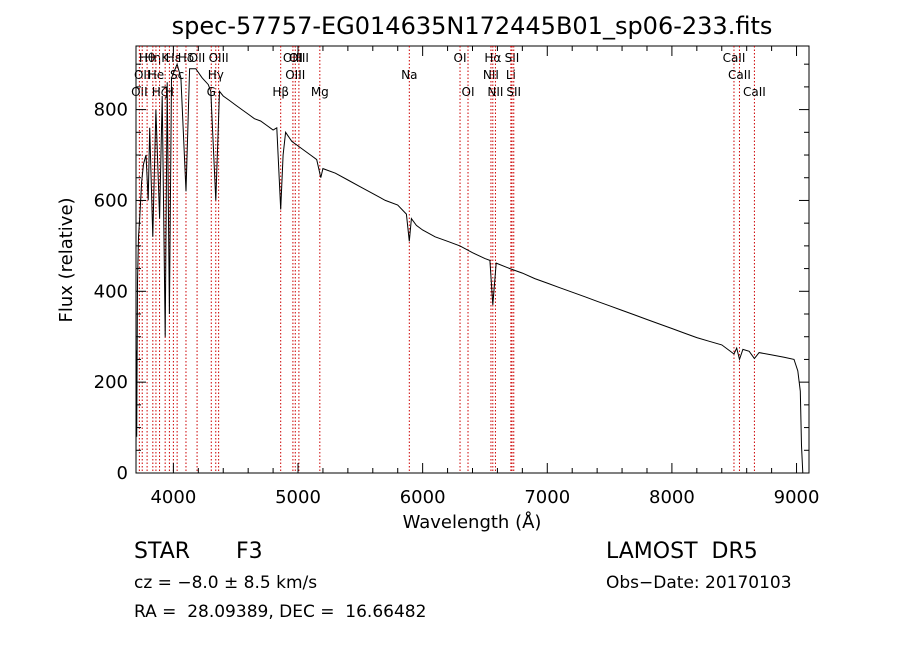 The height and width of the screenshot is (653, 900). What do you see at coordinates (492, 58) in the screenshot?
I see `line-marker-label: Hα` at bounding box center [492, 58].